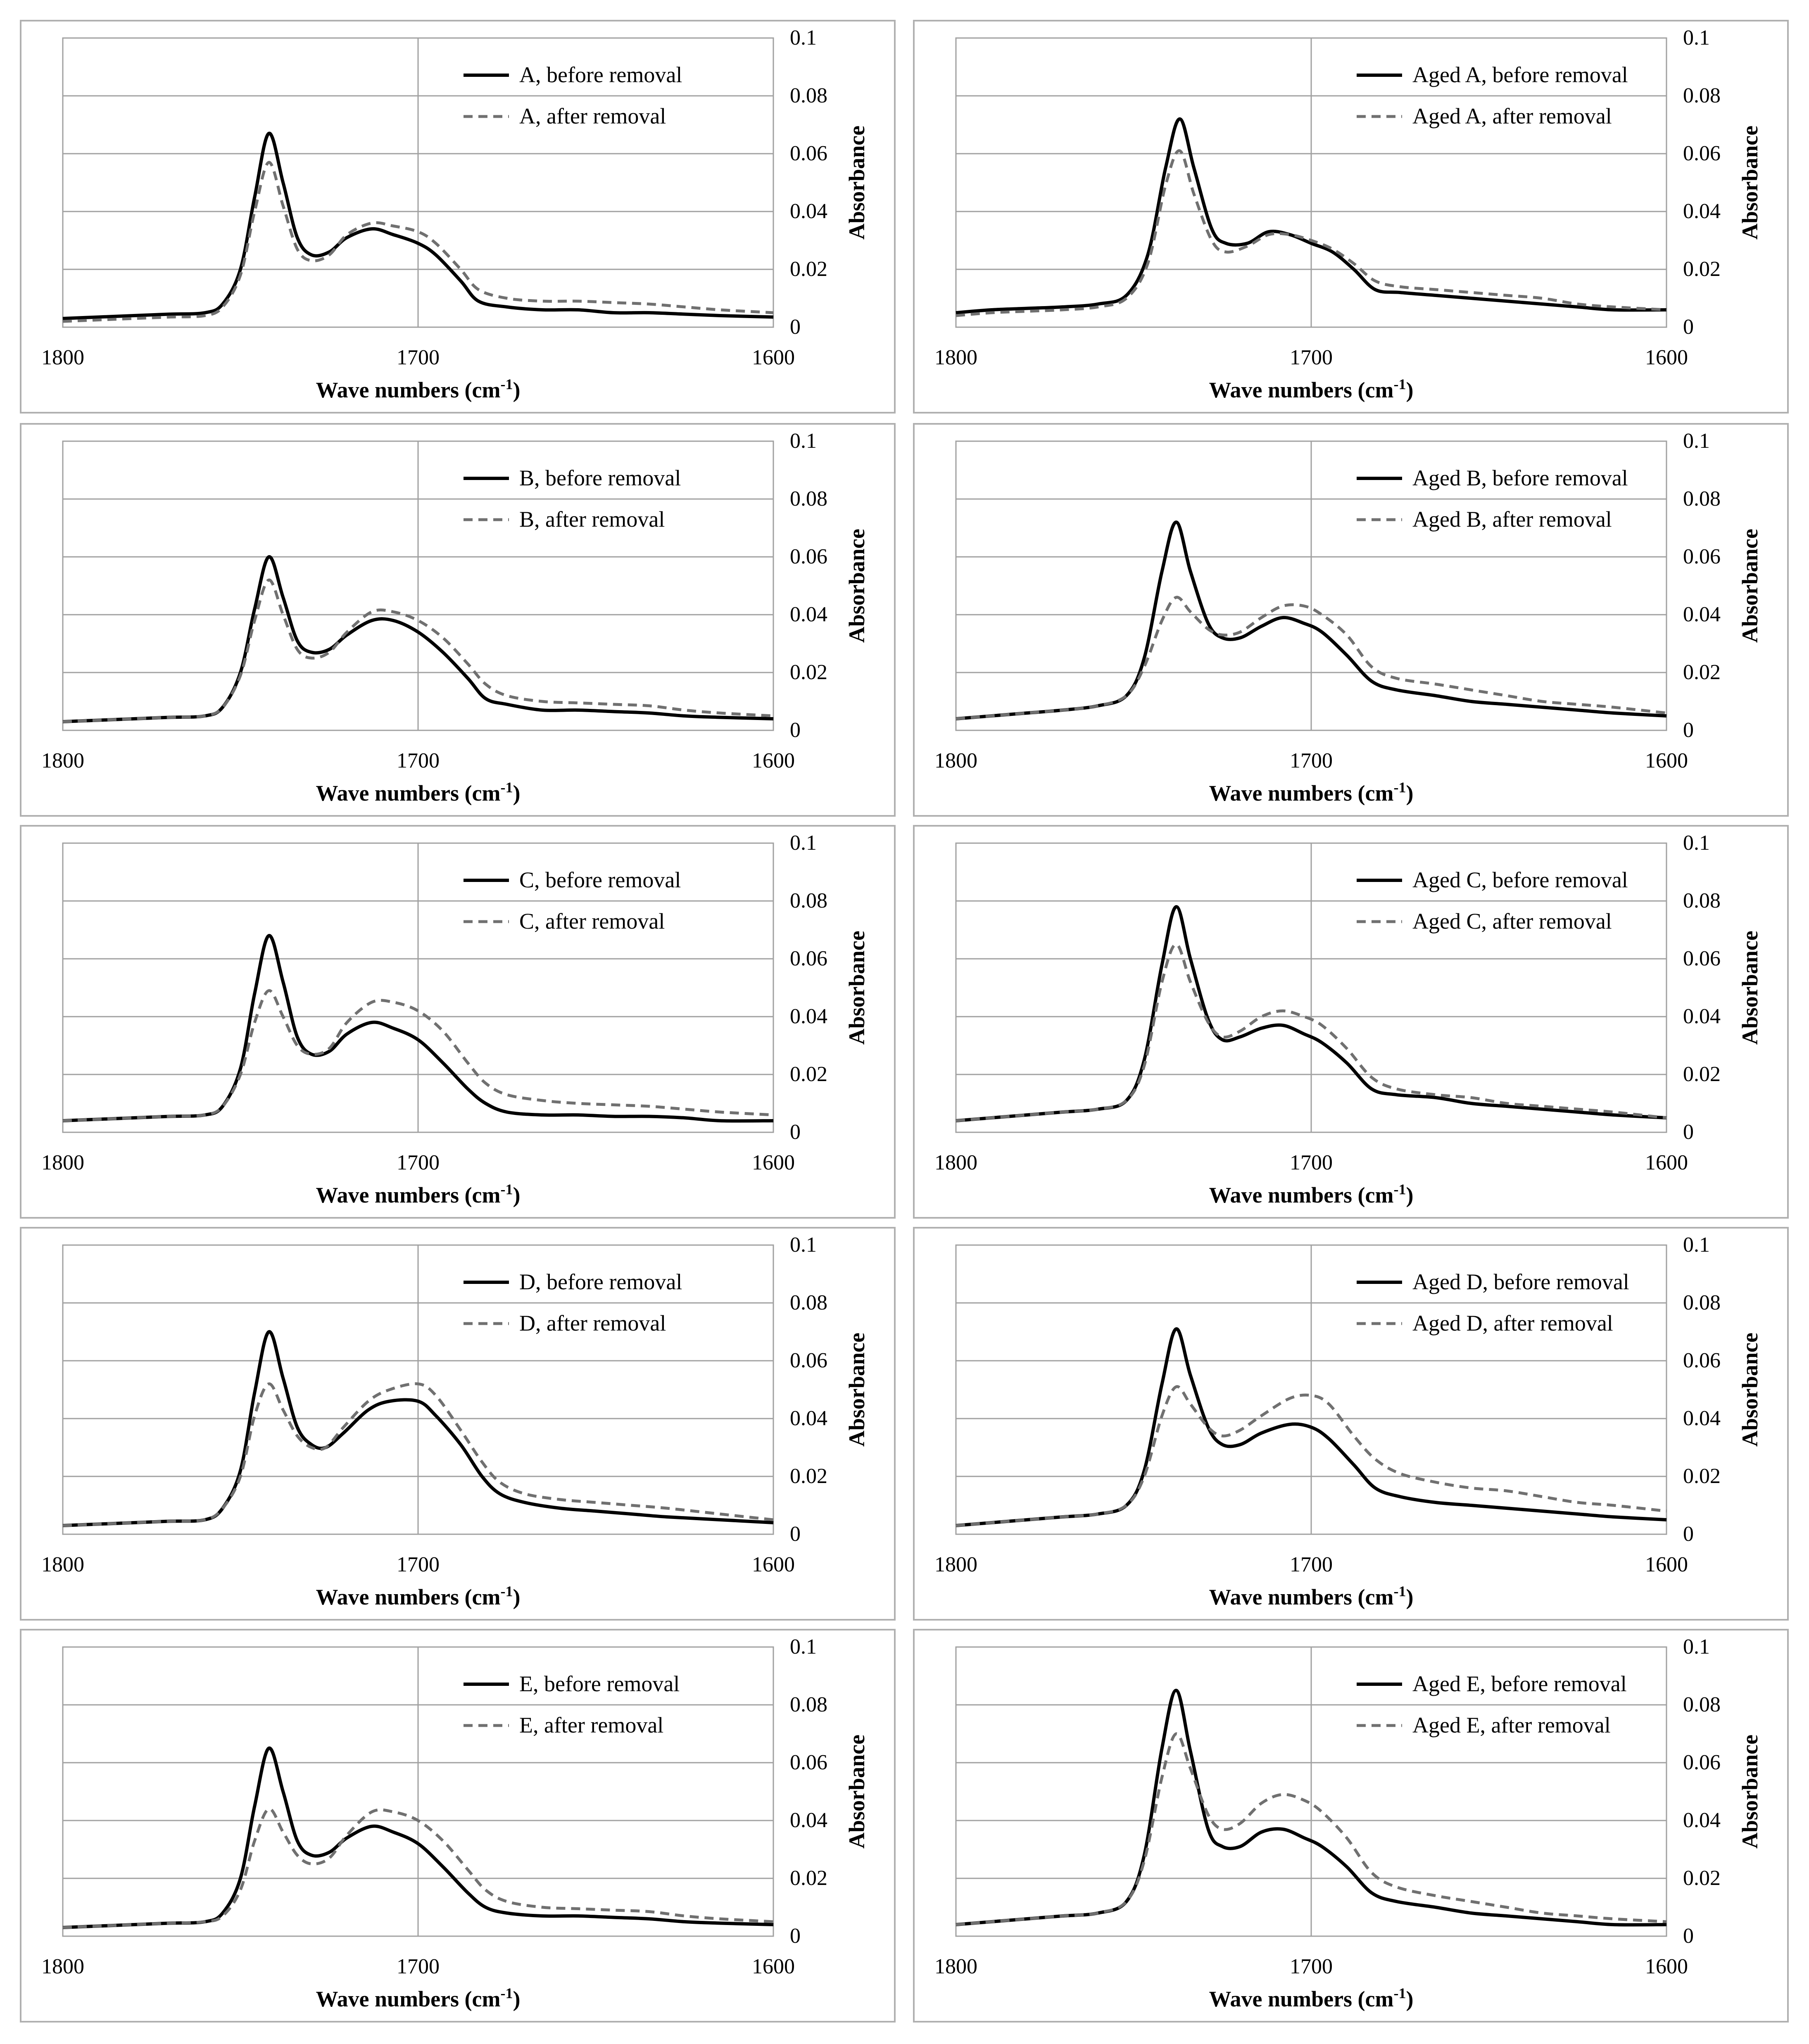 This screenshot has width=1809, height=2044. I want to click on legend-label: B, before removal, so click(600, 478).